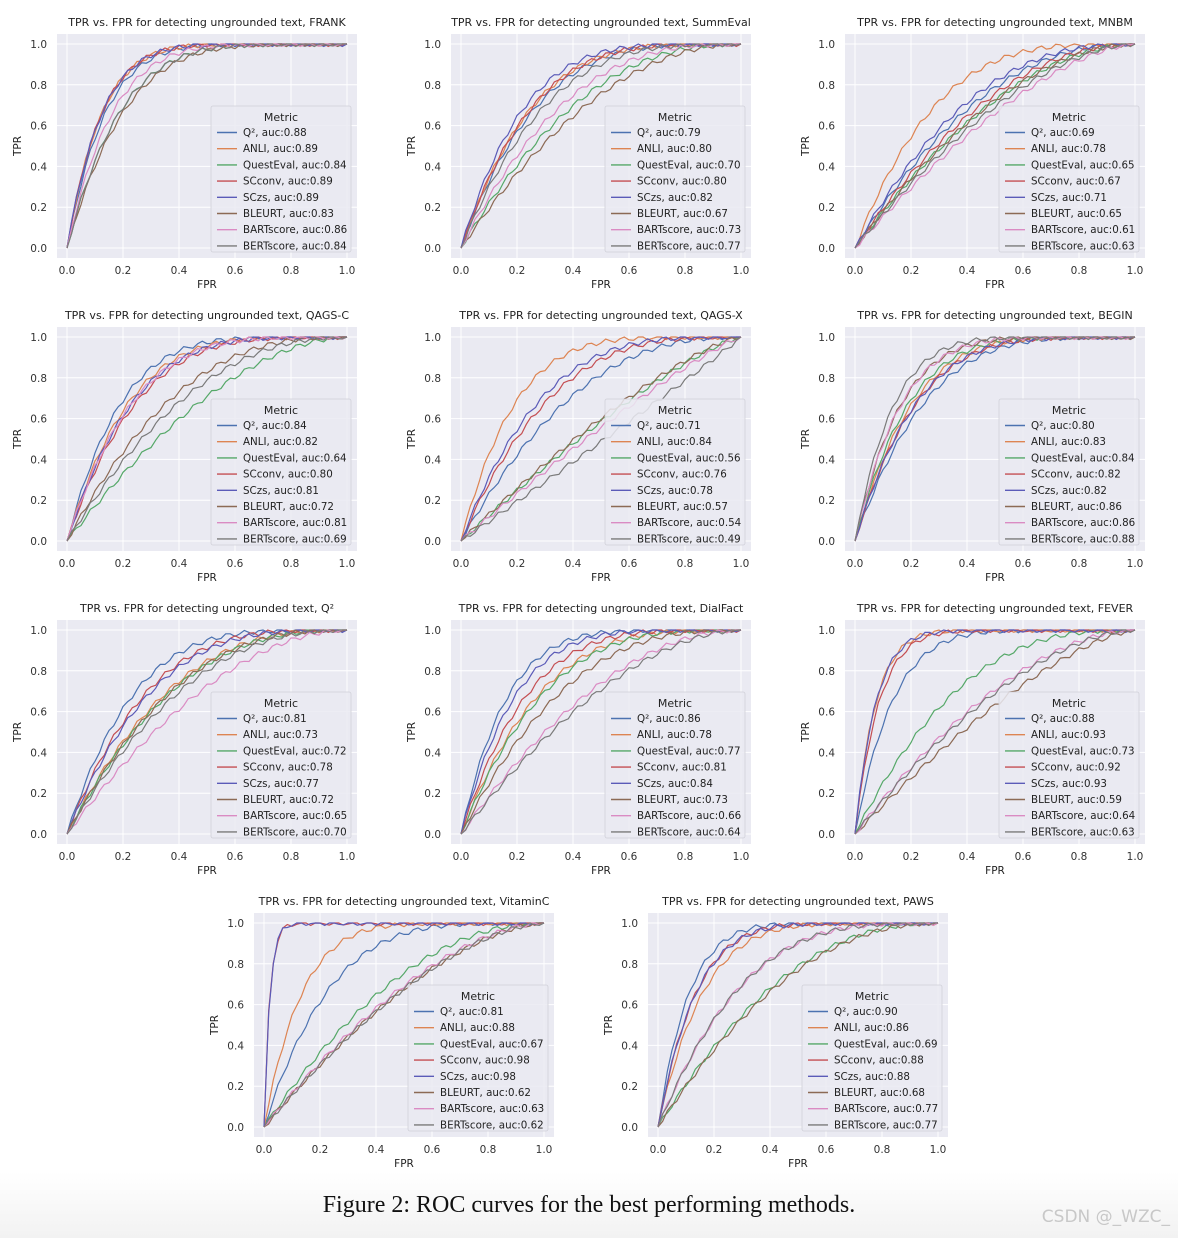  What do you see at coordinates (492, 1109) in the screenshot?
I see `legend-entry: BARTscore, auc:0.63` at bounding box center [492, 1109].